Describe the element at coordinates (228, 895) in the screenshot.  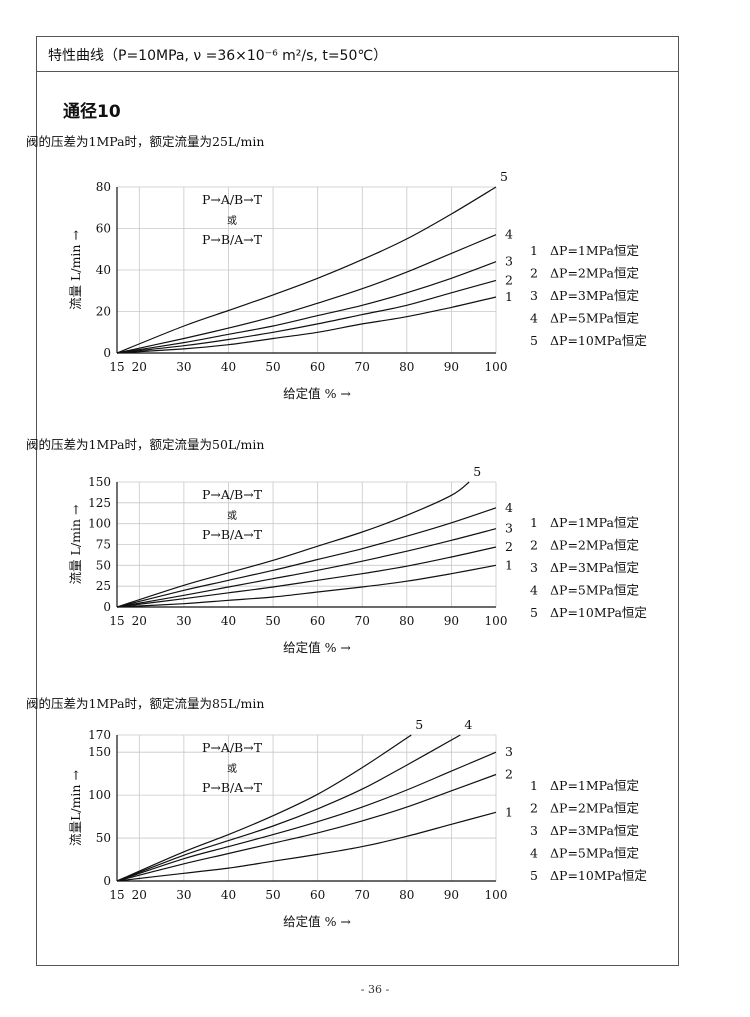
I see `x-tick-label: 40` at that location.